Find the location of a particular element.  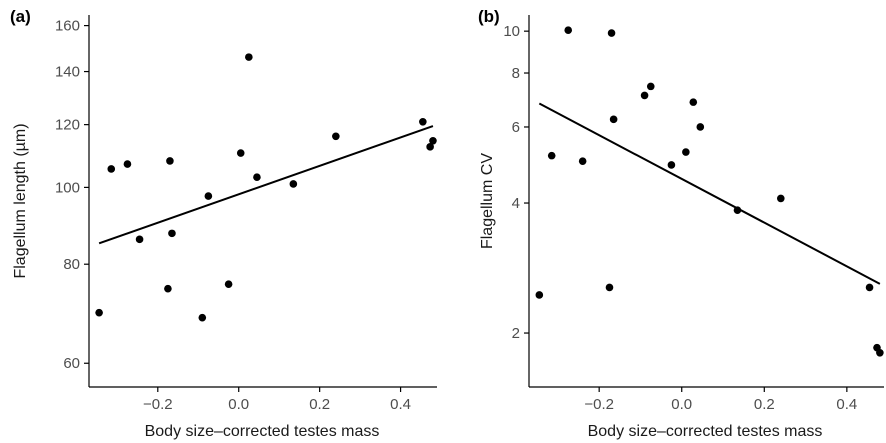

panel-a-x-ticks: −0.2 0.0 0.2 0.4 is located at coordinates (277, 400).